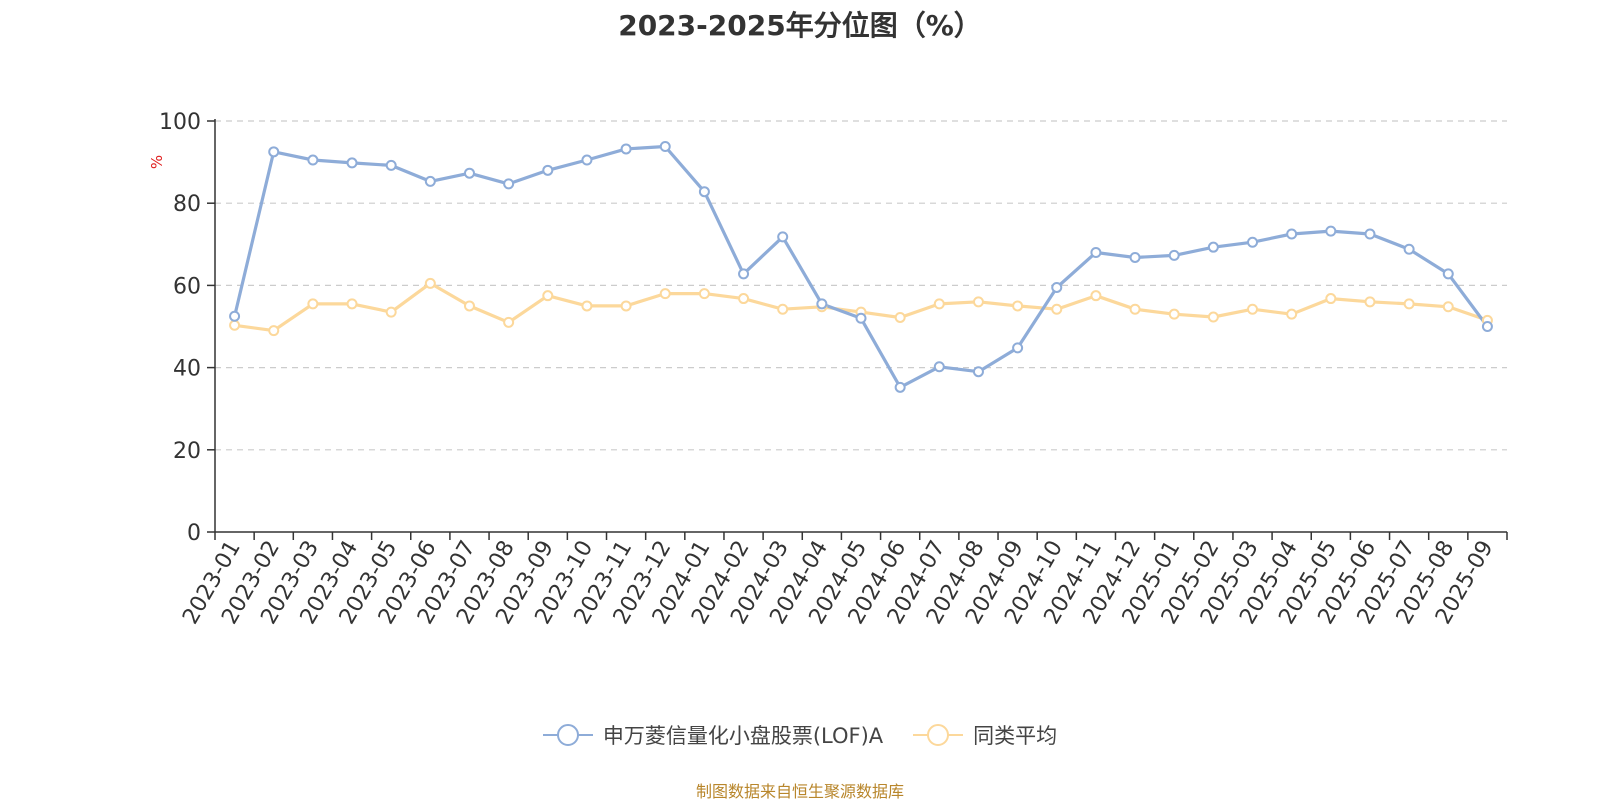 This screenshot has height=802, width=1600. Describe the element at coordinates (743, 736) in the screenshot. I see `legend-label-fund: 申万菱信量化小盘股票(LOF)A` at that location.